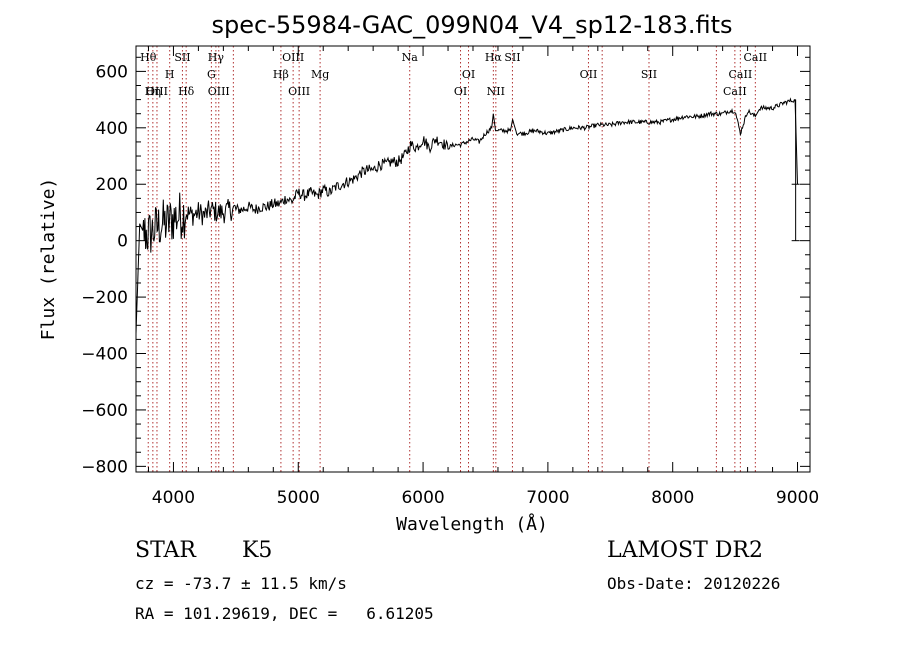  Describe the element at coordinates (112, 129) in the screenshot. I see `y-tick-label: 400` at that location.